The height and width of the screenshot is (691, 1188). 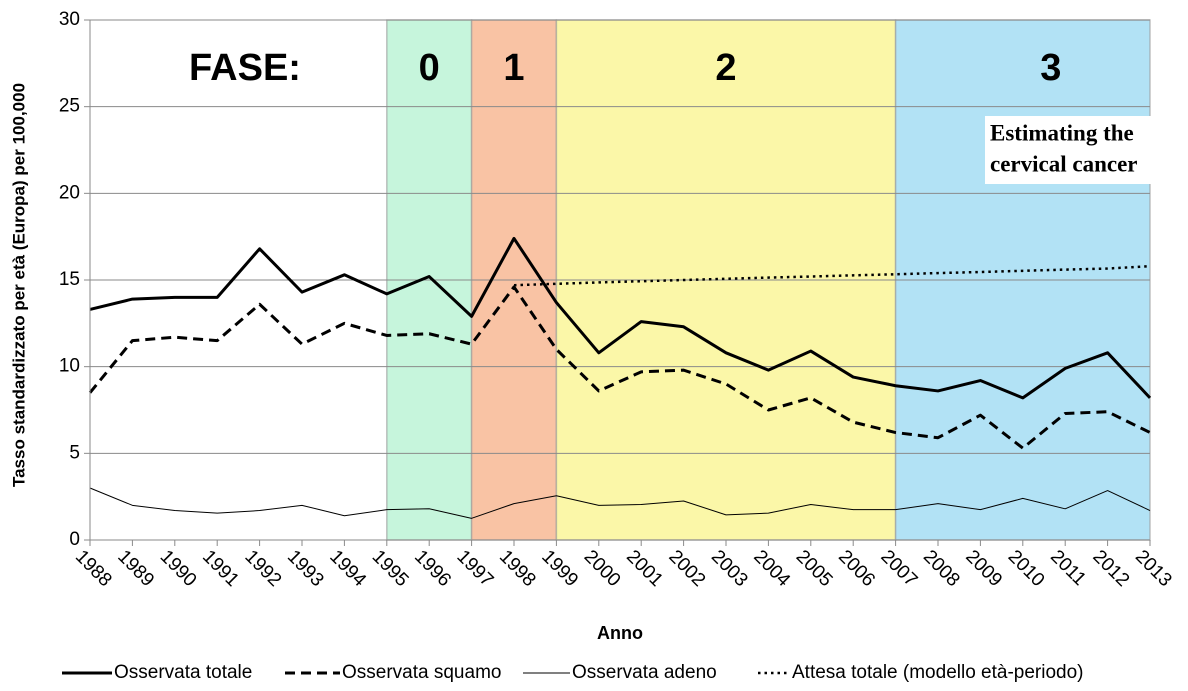 I want to click on phase-label: 3, so click(x=1050, y=68).